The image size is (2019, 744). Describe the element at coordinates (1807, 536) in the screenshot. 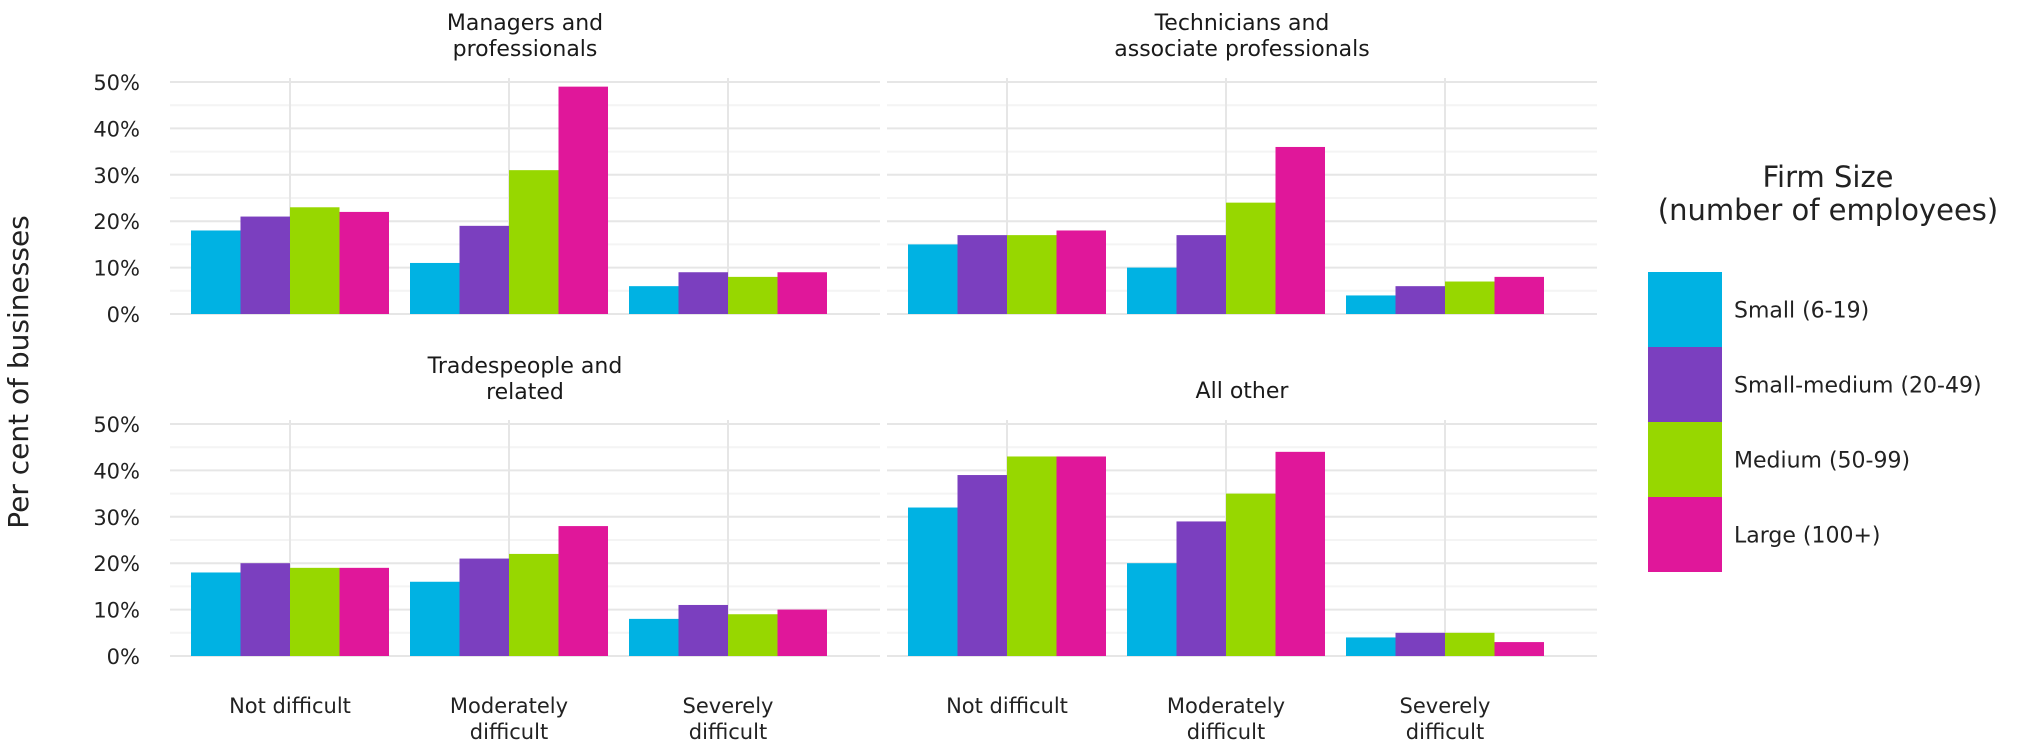

I see `legend-label: Large (100+)` at that location.